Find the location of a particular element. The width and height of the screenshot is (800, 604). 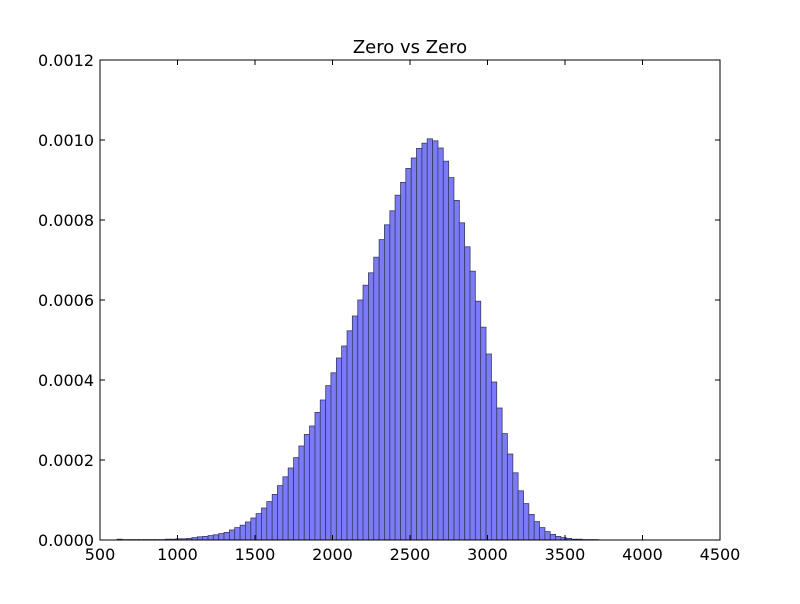

x-tick-label: 4000 is located at coordinates (642, 554).